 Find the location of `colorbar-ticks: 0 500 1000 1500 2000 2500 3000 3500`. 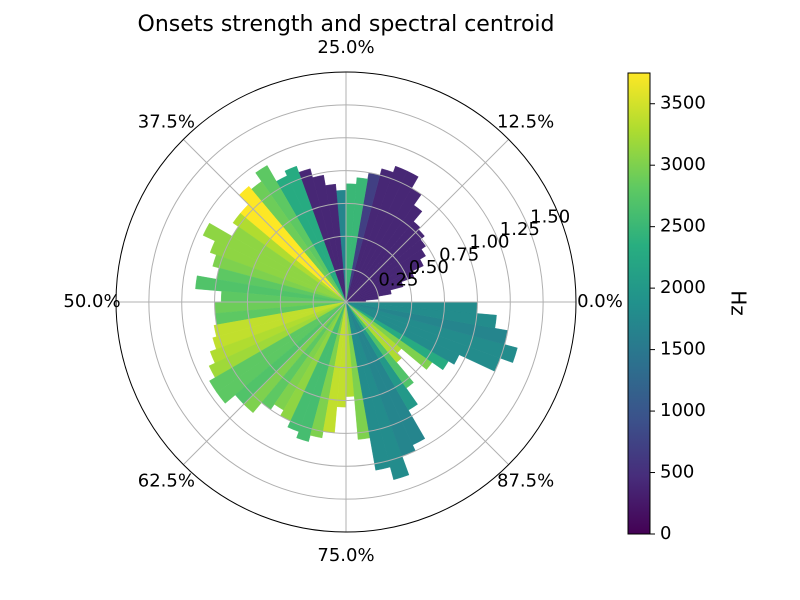

colorbar-ticks: 0 500 1000 1500 2000 2500 3000 3500 is located at coordinates (678, 318).